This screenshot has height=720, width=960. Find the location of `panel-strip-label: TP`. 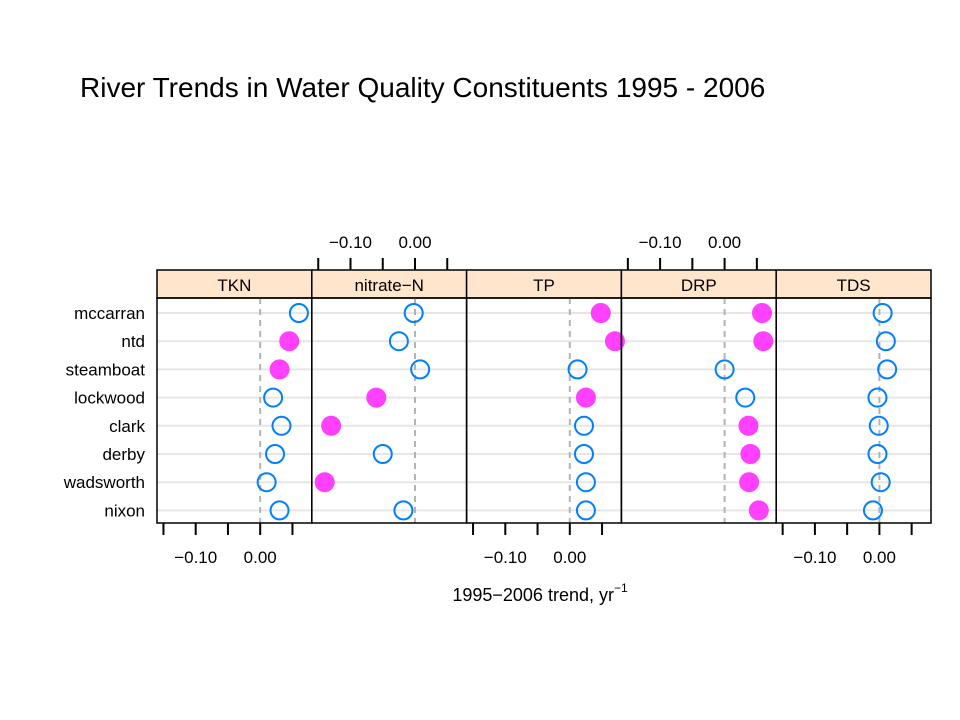

panel-strip-label: TP is located at coordinates (544, 285).